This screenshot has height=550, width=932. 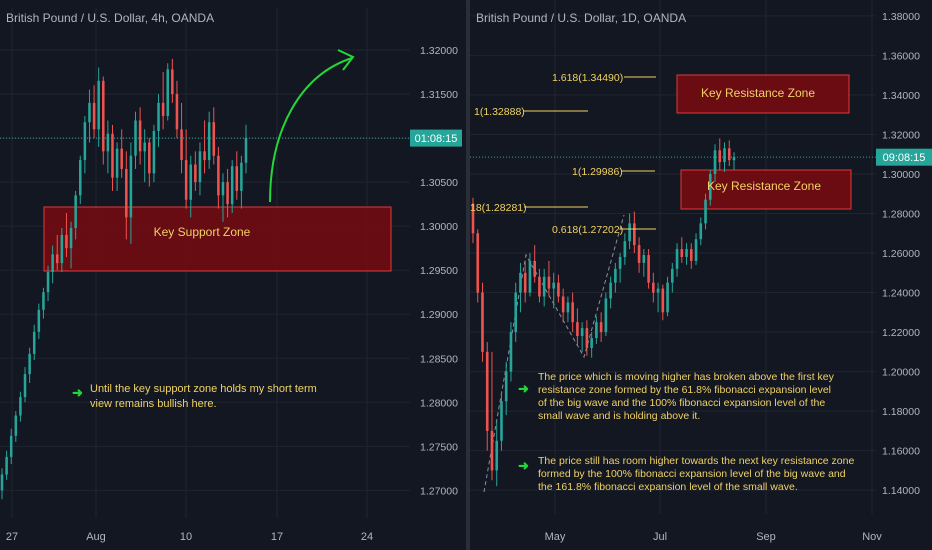 I want to click on fib-0618: 0.618(1.27202), so click(x=604, y=230).